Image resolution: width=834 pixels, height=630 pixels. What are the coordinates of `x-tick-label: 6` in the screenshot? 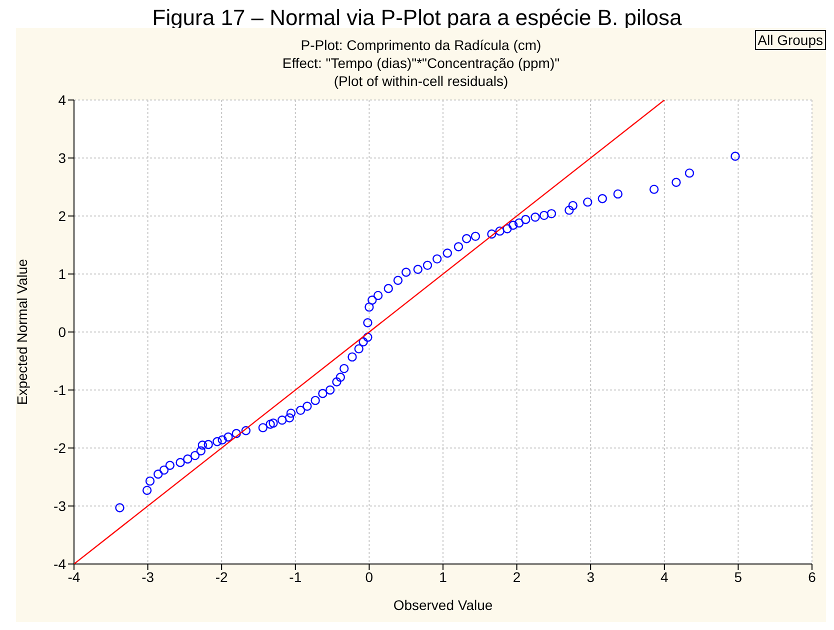 It's located at (812, 576).